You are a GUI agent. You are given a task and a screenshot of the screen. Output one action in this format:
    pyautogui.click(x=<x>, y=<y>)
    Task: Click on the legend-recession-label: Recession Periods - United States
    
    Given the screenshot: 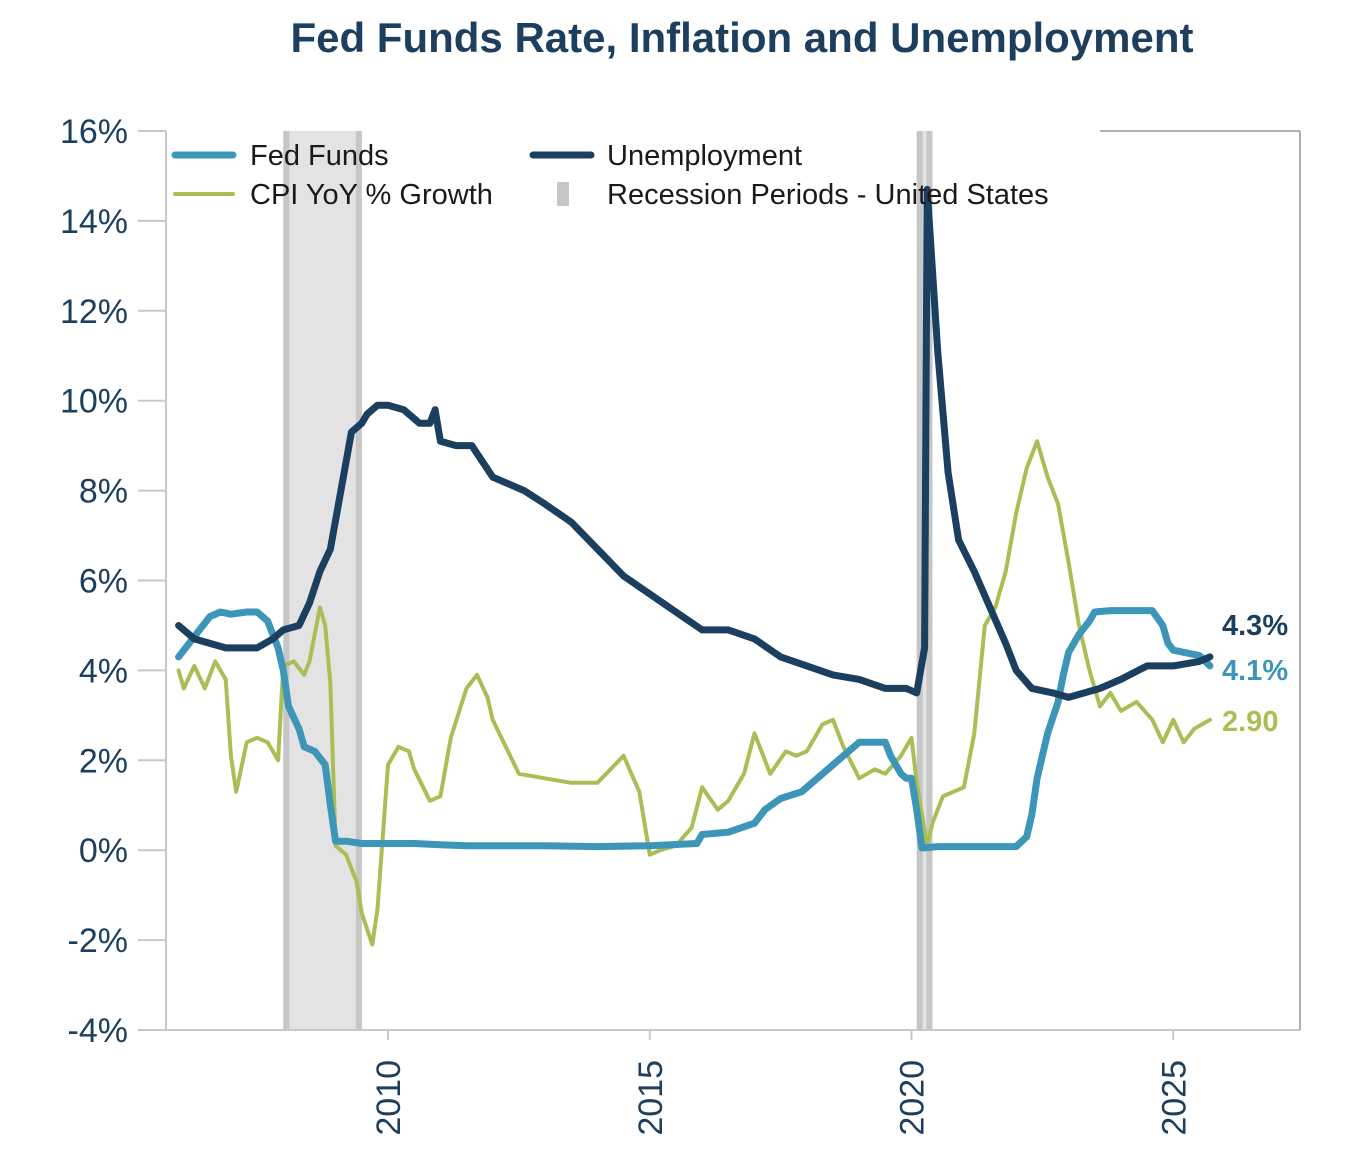 What is the action you would take?
    pyautogui.click(x=828, y=195)
    